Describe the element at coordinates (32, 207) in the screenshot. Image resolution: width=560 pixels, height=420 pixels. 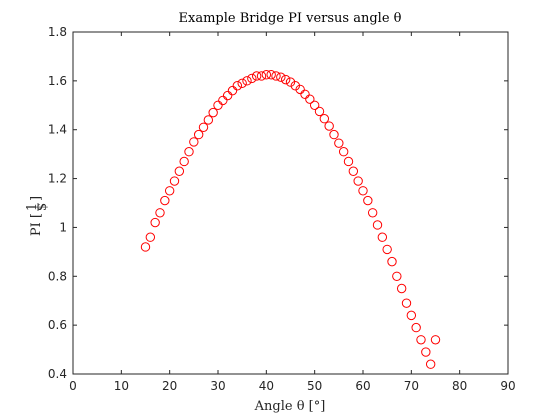
I see `y-label-frac-num: 1` at that location.